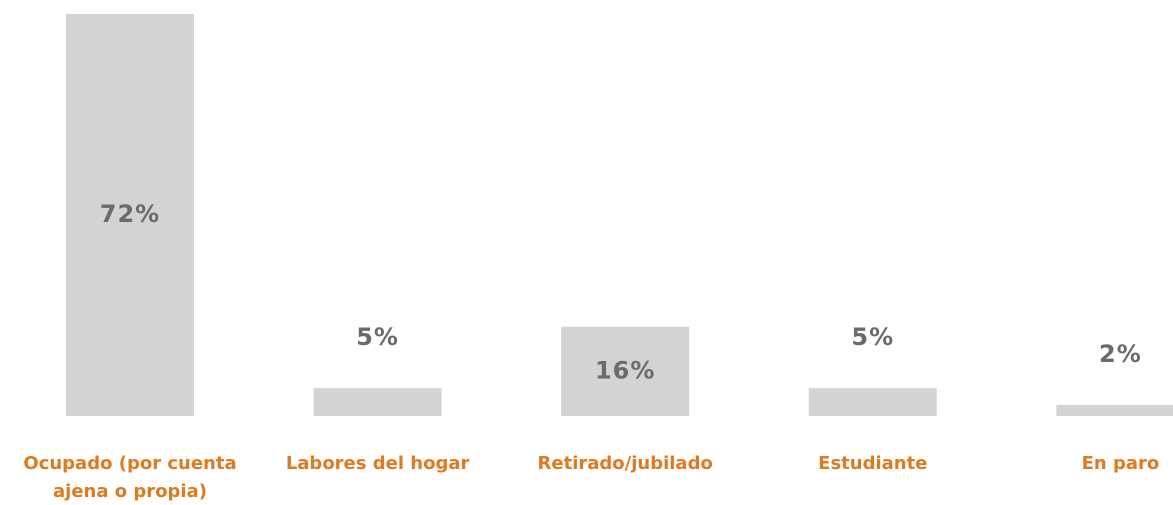 Image resolution: width=1173 pixels, height=505 pixels. I want to click on category-label: Estudiante, so click(873, 463).